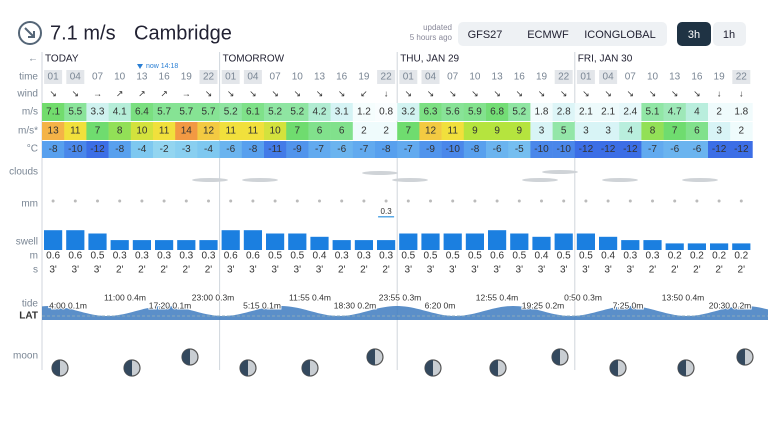  Describe the element at coordinates (186, 112) in the screenshot. I see `speed-value: 5.7` at that location.